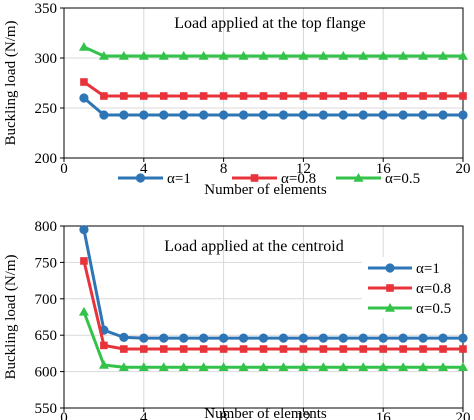  What do you see at coordinates (46, 373) in the screenshot?
I see `y-tick-label: 600` at bounding box center [46, 373].